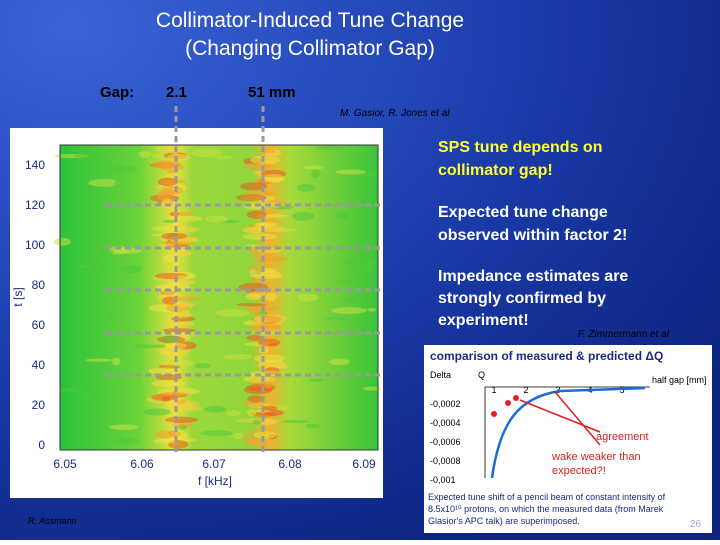 Image resolution: width=720 pixels, height=545 pixels. Describe the element at coordinates (310, 48) in the screenshot. I see `title: (Changing Collimator Gap)` at that location.